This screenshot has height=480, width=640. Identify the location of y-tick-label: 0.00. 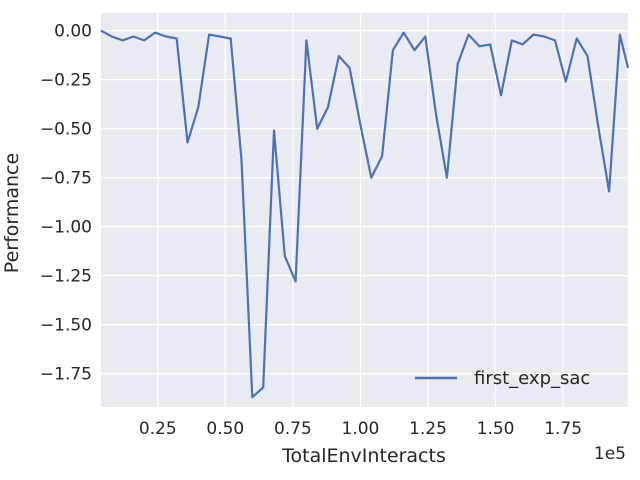
(73, 32).